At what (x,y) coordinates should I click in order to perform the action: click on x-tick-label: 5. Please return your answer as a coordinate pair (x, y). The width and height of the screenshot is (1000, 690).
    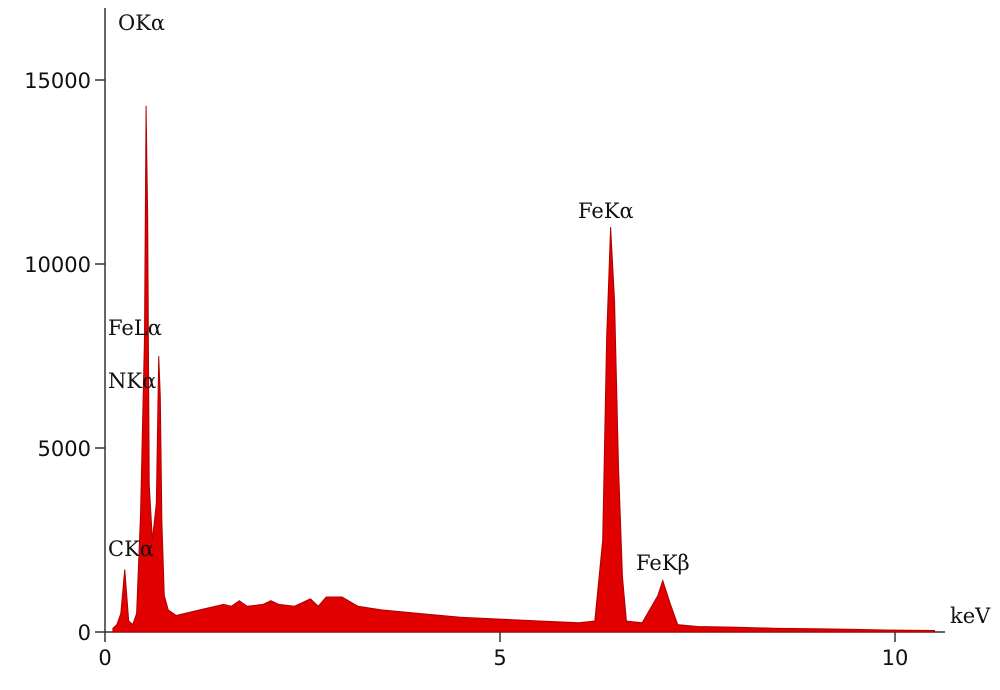
    Looking at the image, I should click on (499, 658).